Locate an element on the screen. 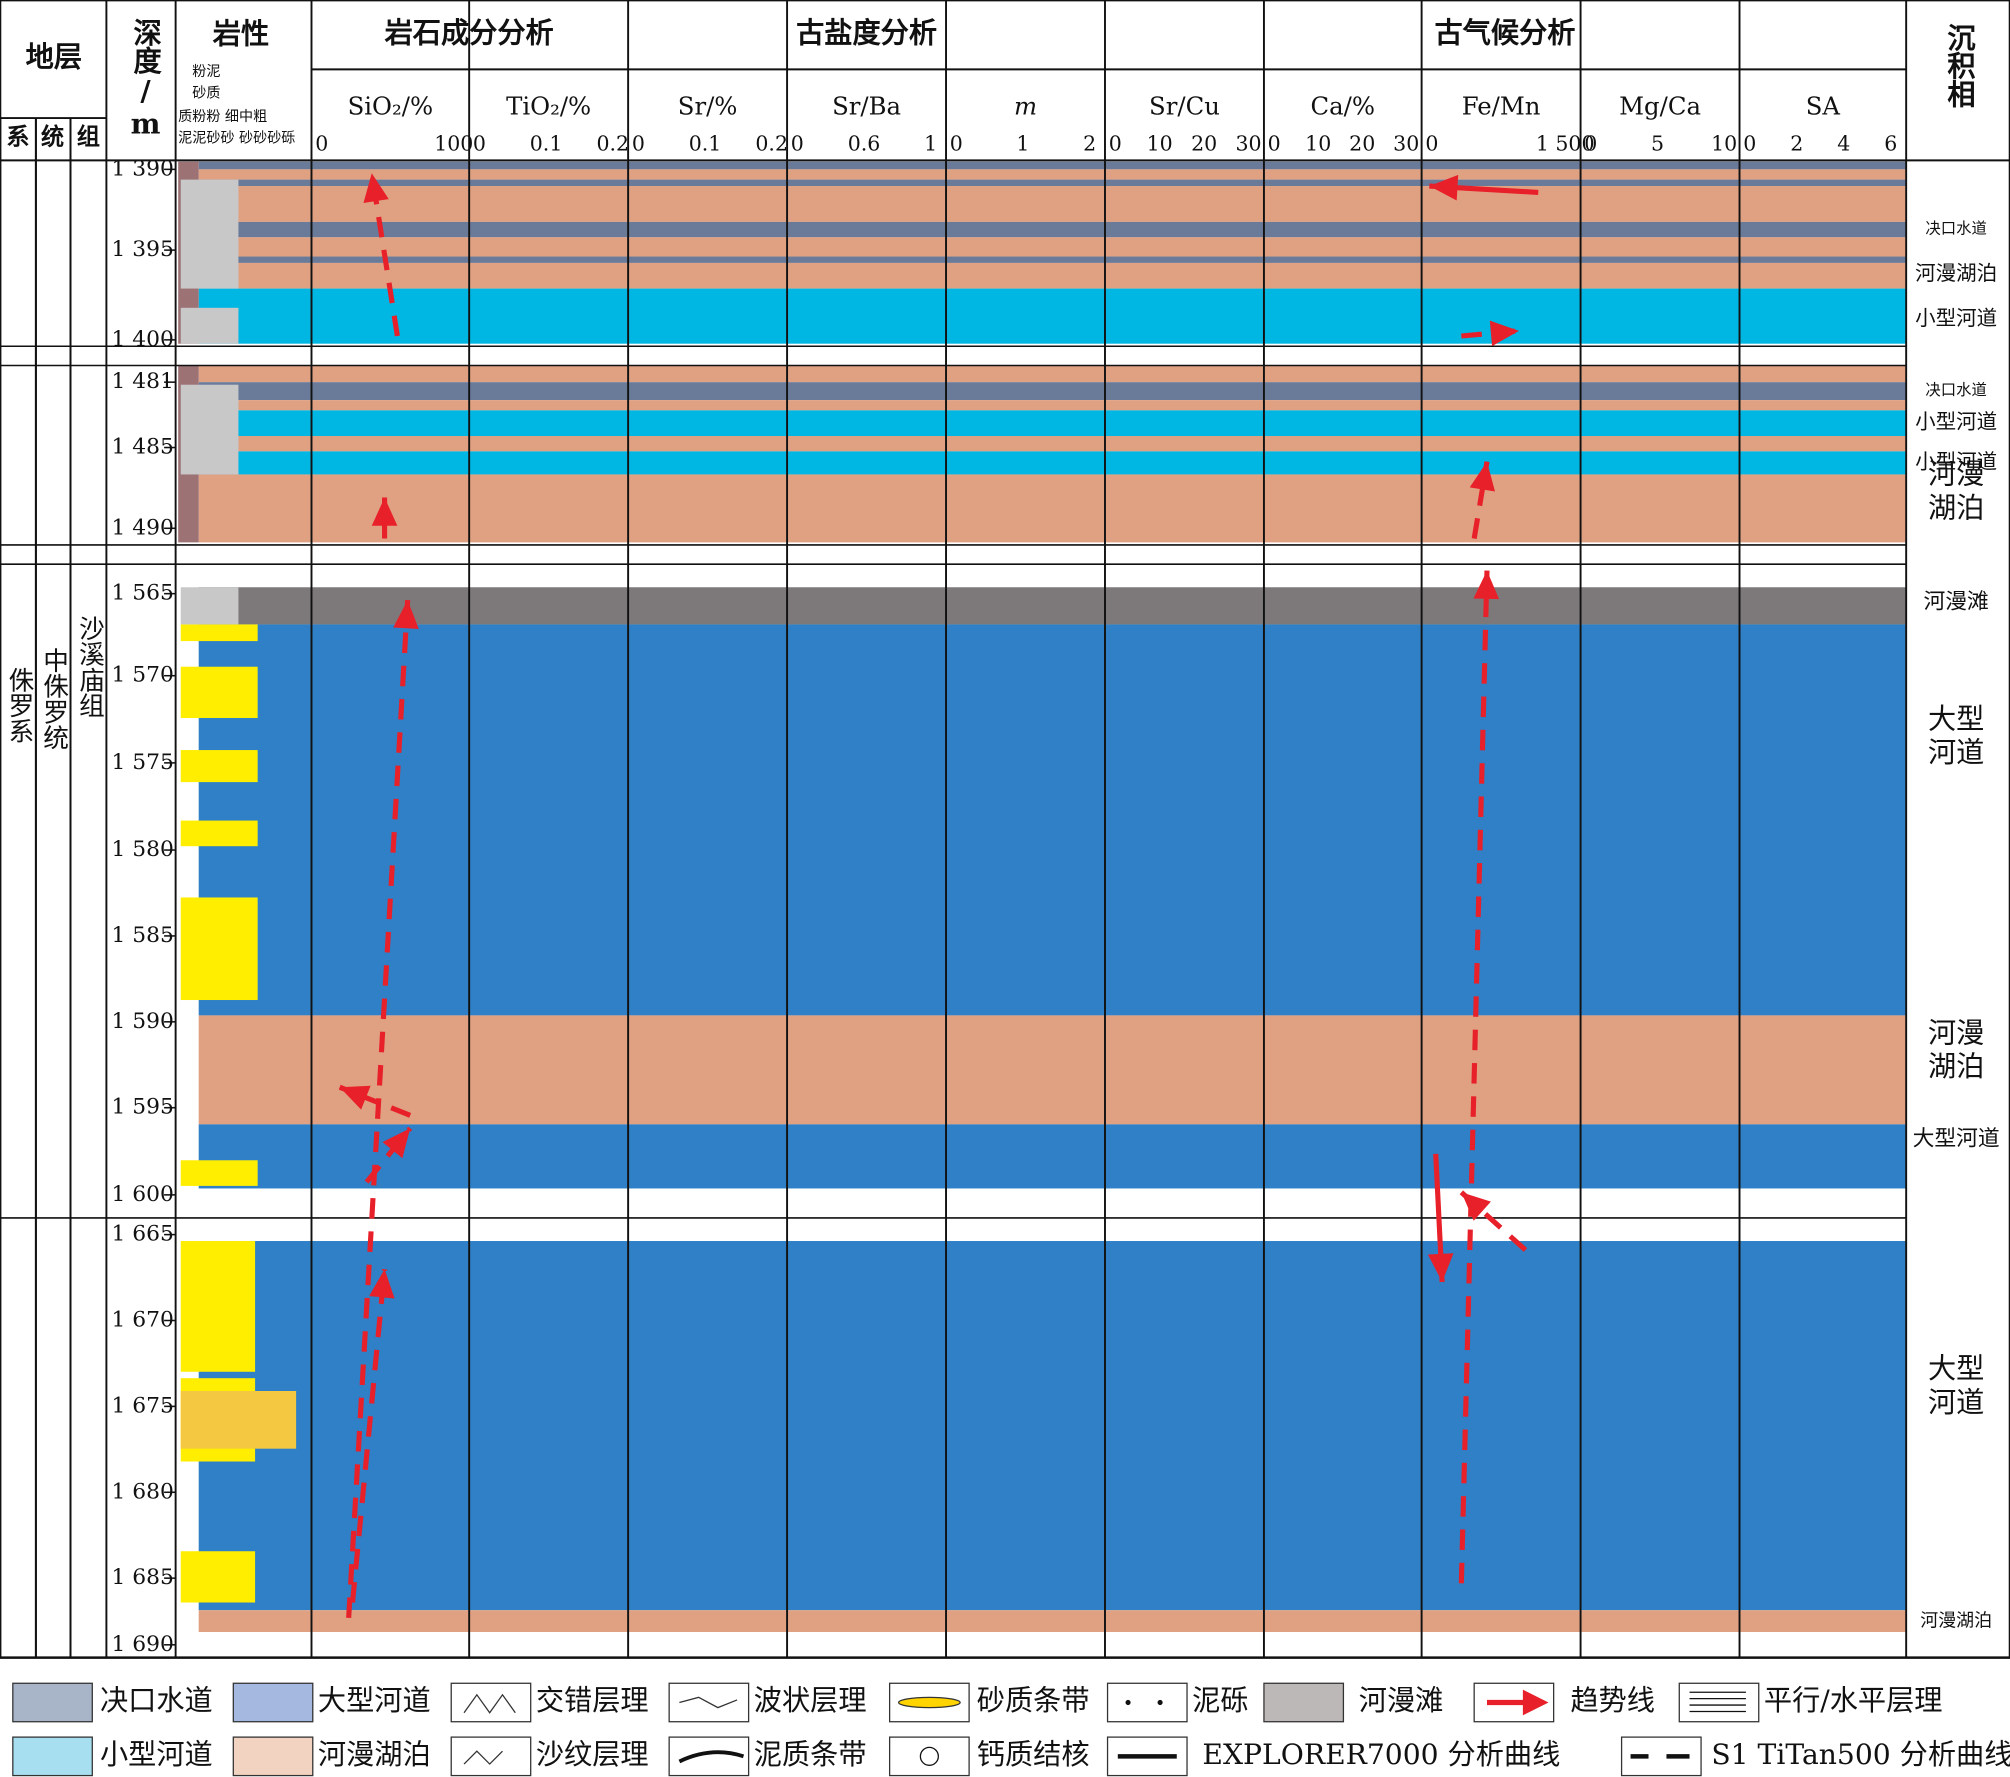 Image resolution: width=2010 pixels, height=1777 pixels. legend-label: 沙纹层理 is located at coordinates (592, 1754).